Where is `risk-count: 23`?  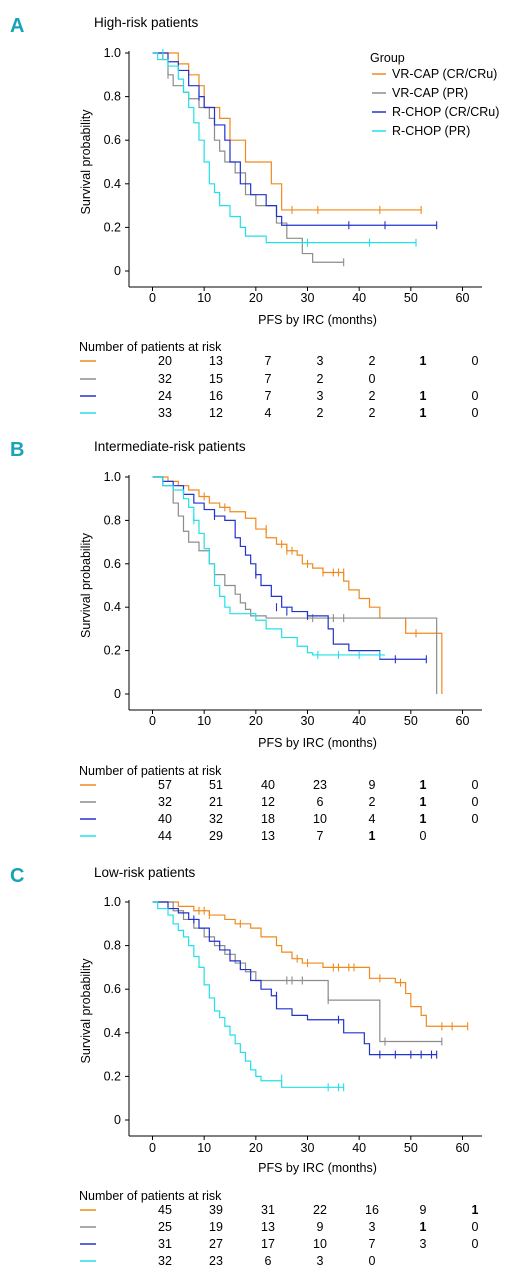 risk-count: 23 is located at coordinates (320, 785).